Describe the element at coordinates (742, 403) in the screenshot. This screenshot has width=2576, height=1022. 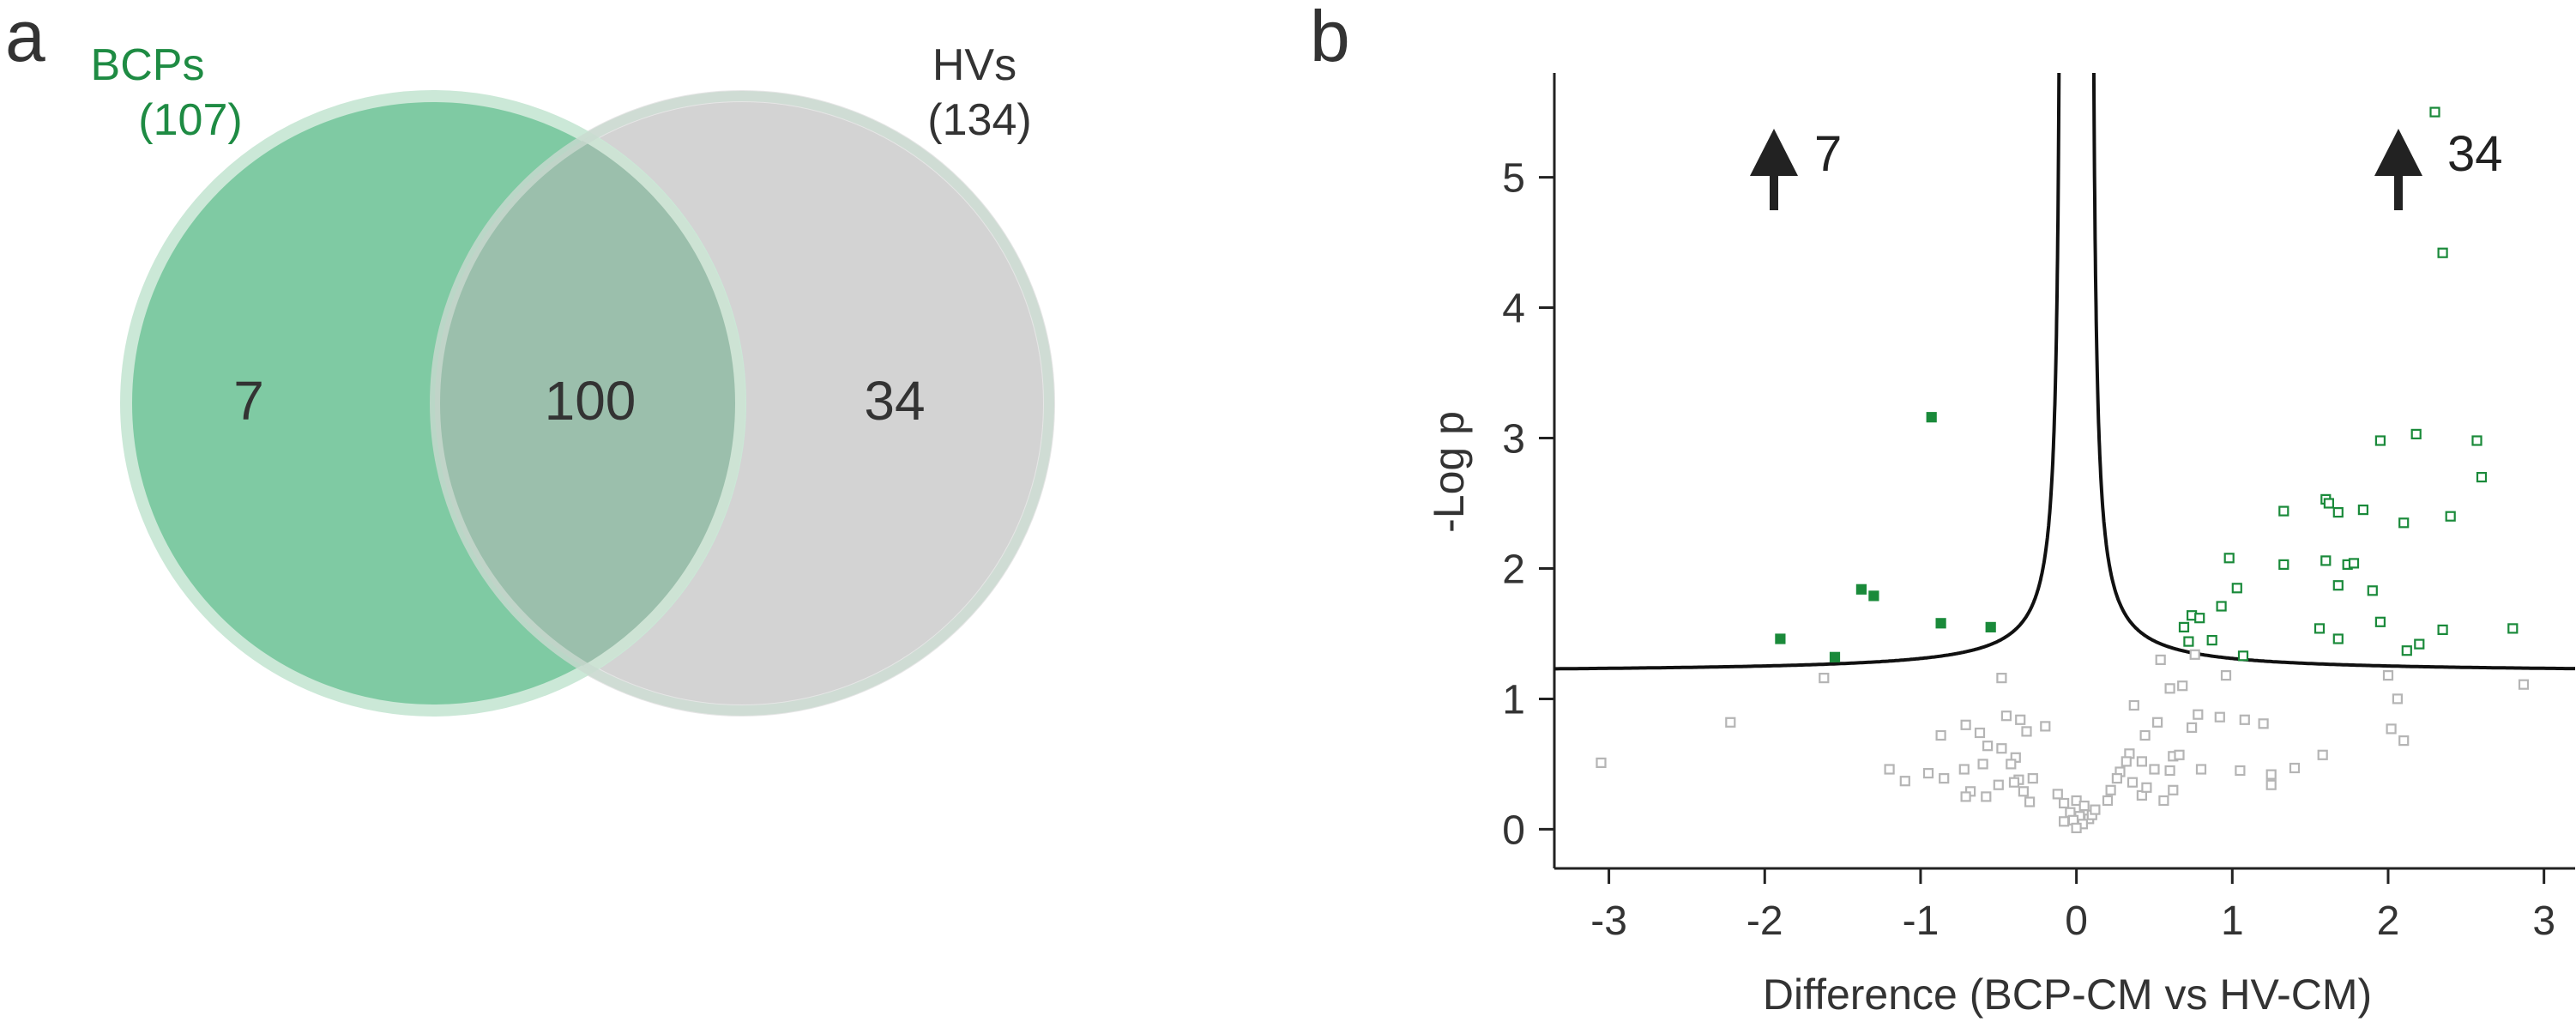
I see `venn-right-edge` at that location.